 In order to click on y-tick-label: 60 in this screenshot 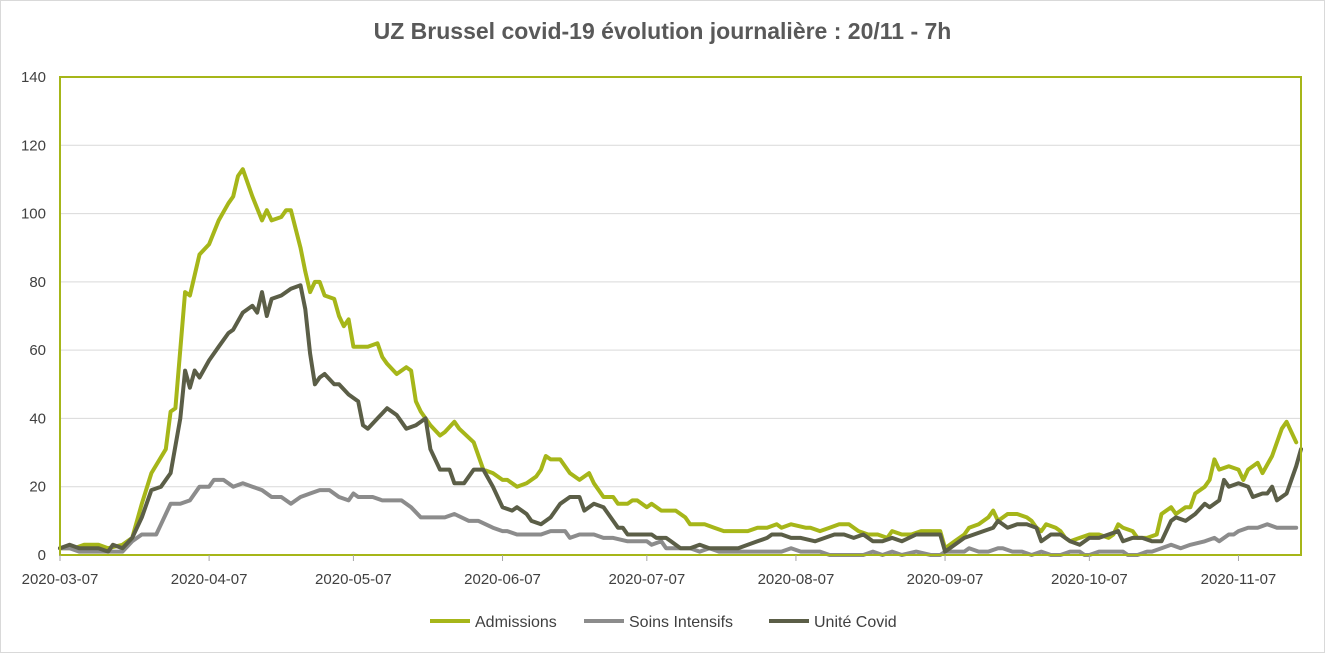, I will do `click(37, 350)`.